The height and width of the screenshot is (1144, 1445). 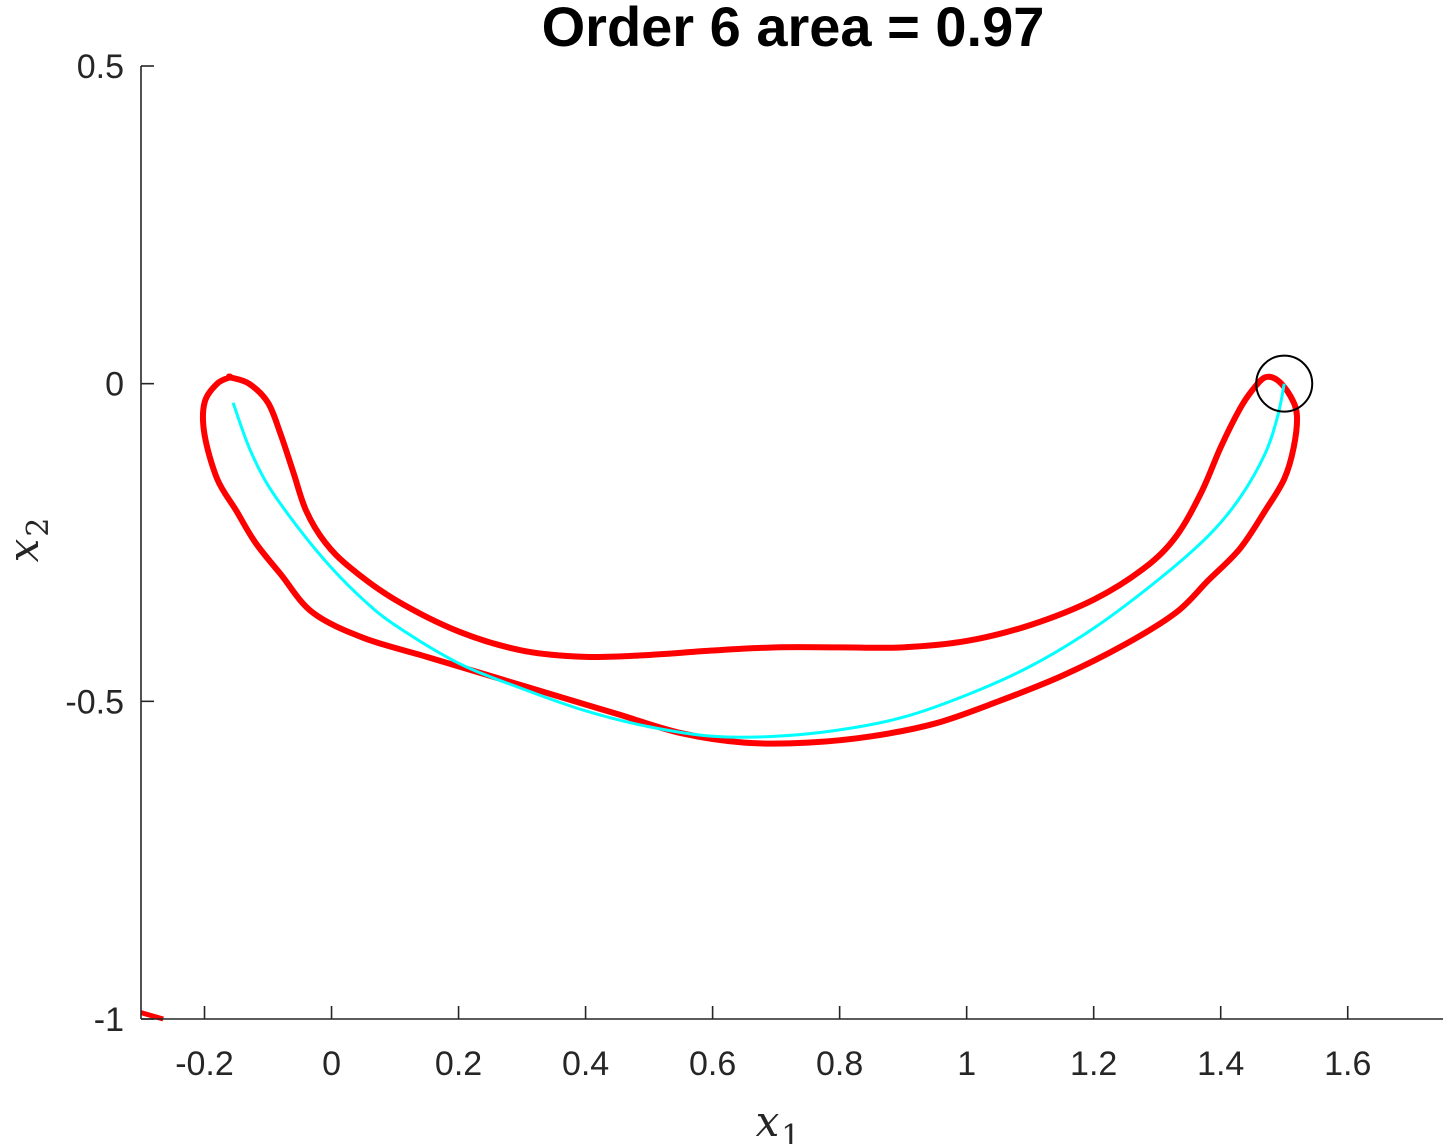 I want to click on chart-title: Order 6 area = 0.97, so click(x=793, y=29).